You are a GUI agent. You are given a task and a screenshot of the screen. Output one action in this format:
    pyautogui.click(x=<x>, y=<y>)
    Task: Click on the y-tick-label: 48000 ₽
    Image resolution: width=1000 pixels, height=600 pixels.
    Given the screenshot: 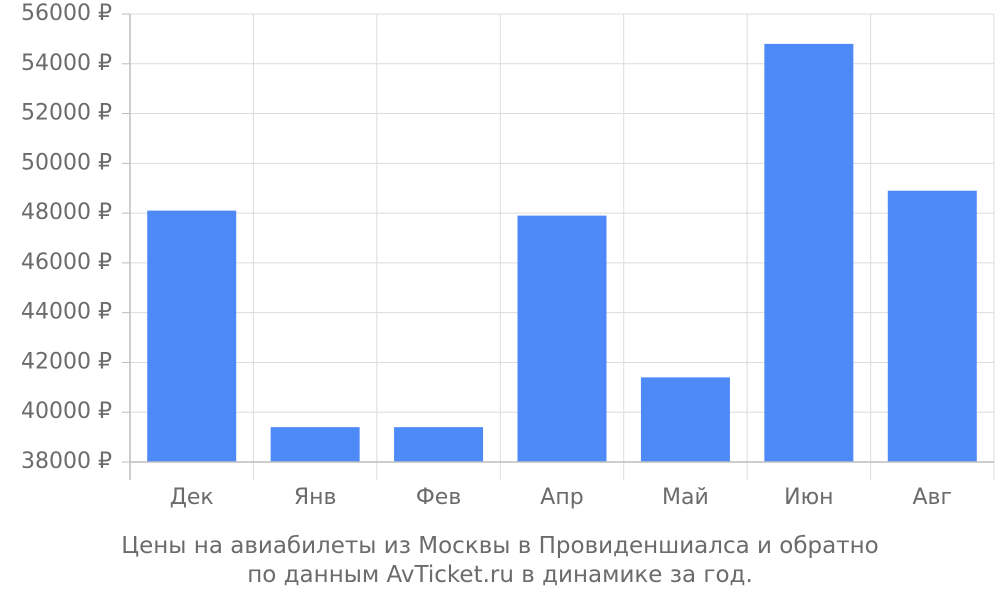 What is the action you would take?
    pyautogui.click(x=66, y=212)
    